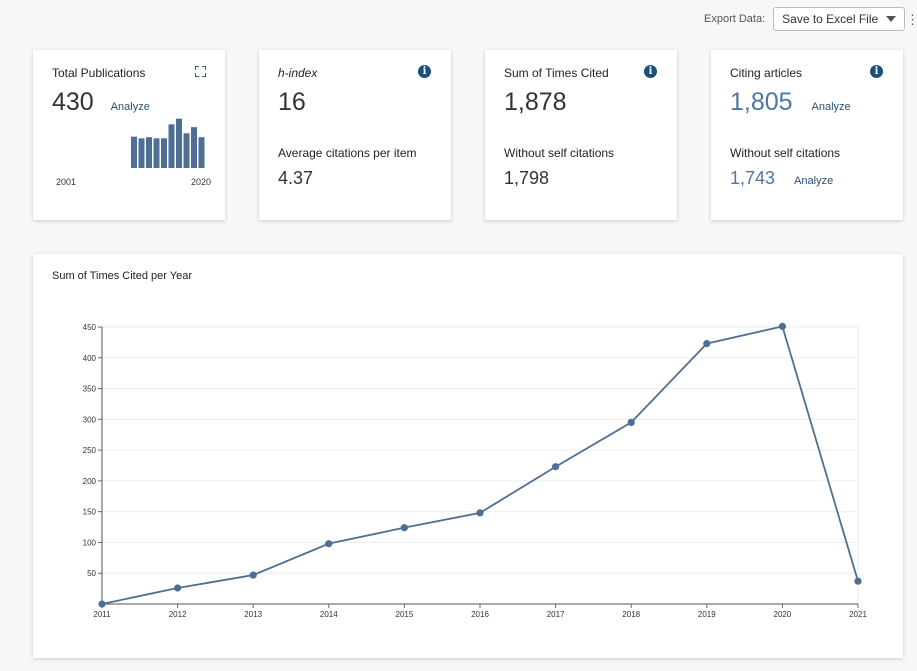 This screenshot has width=917, height=671. What do you see at coordinates (527, 178) in the screenshot?
I see `without-self-citations-value: 1,798` at bounding box center [527, 178].